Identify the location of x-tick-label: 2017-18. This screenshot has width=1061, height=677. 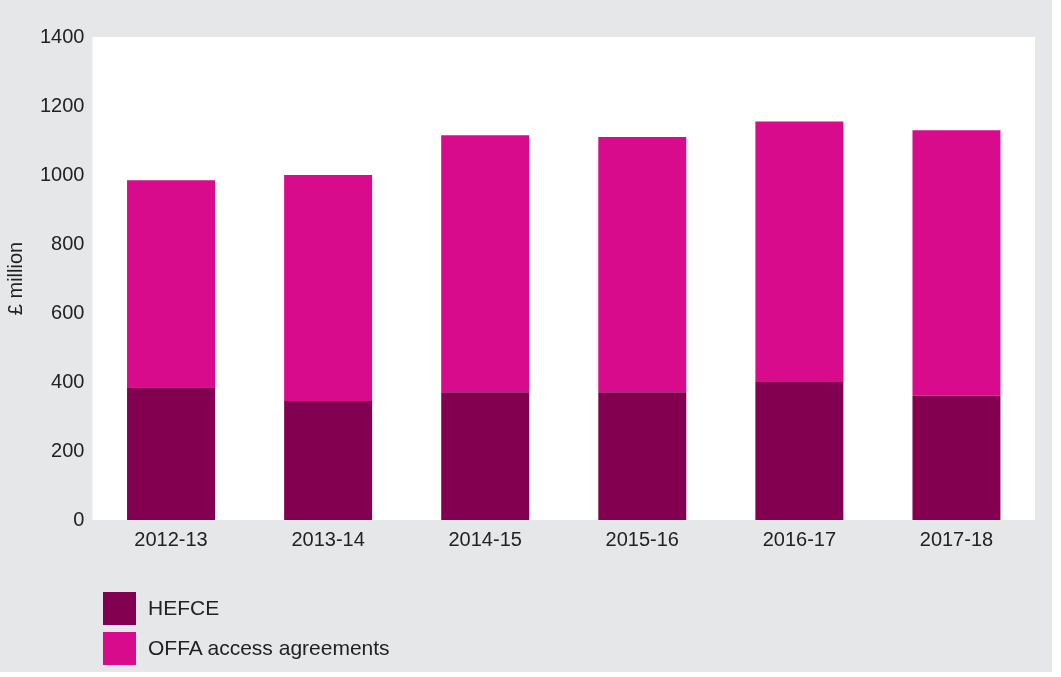
(956, 538).